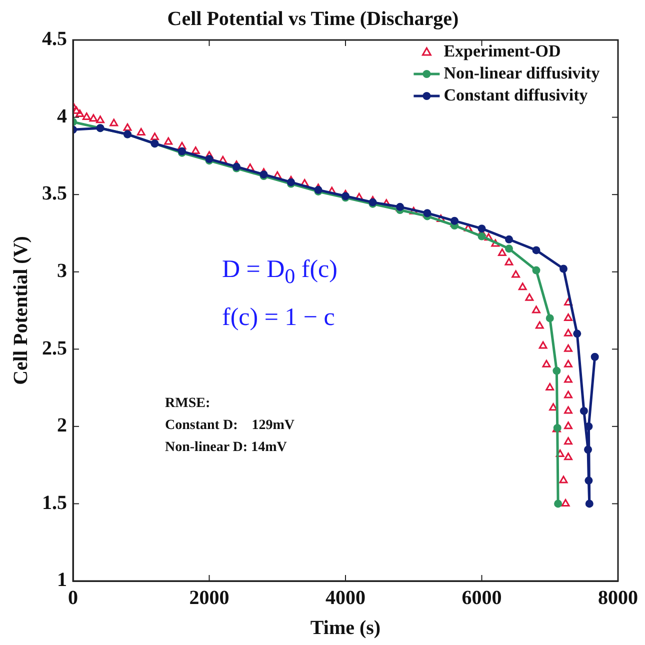 Image resolution: width=645 pixels, height=645 pixels. Describe the element at coordinates (209, 598) in the screenshot. I see `x-tick-label: 2000` at that location.